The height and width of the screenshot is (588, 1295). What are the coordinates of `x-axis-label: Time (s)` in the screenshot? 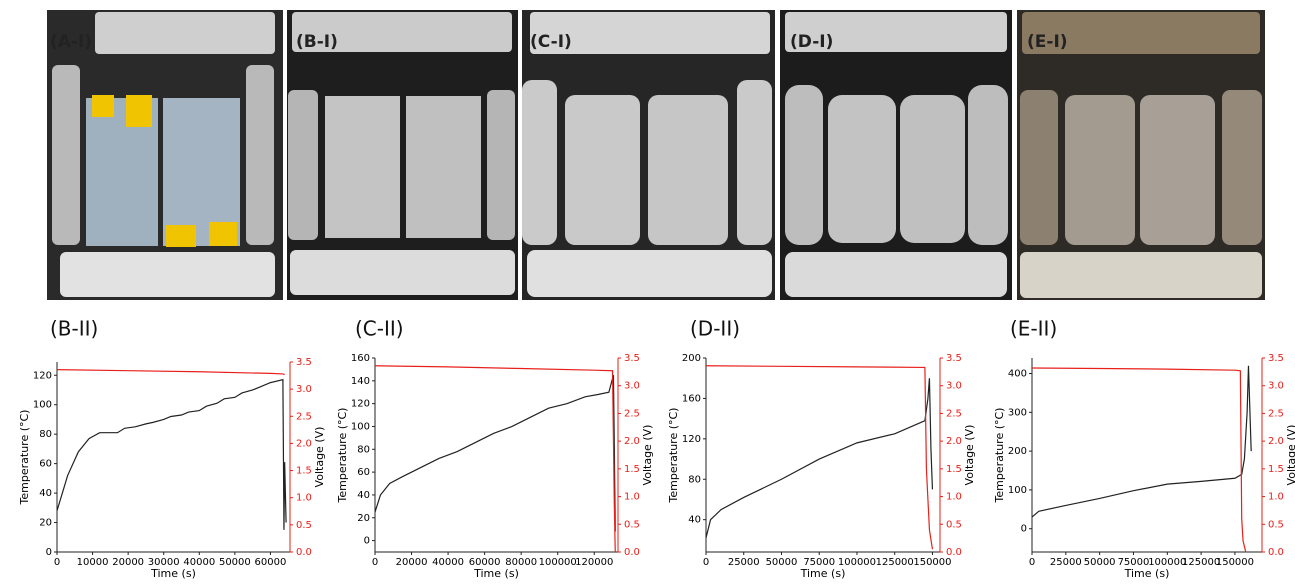 It's located at (173, 573).